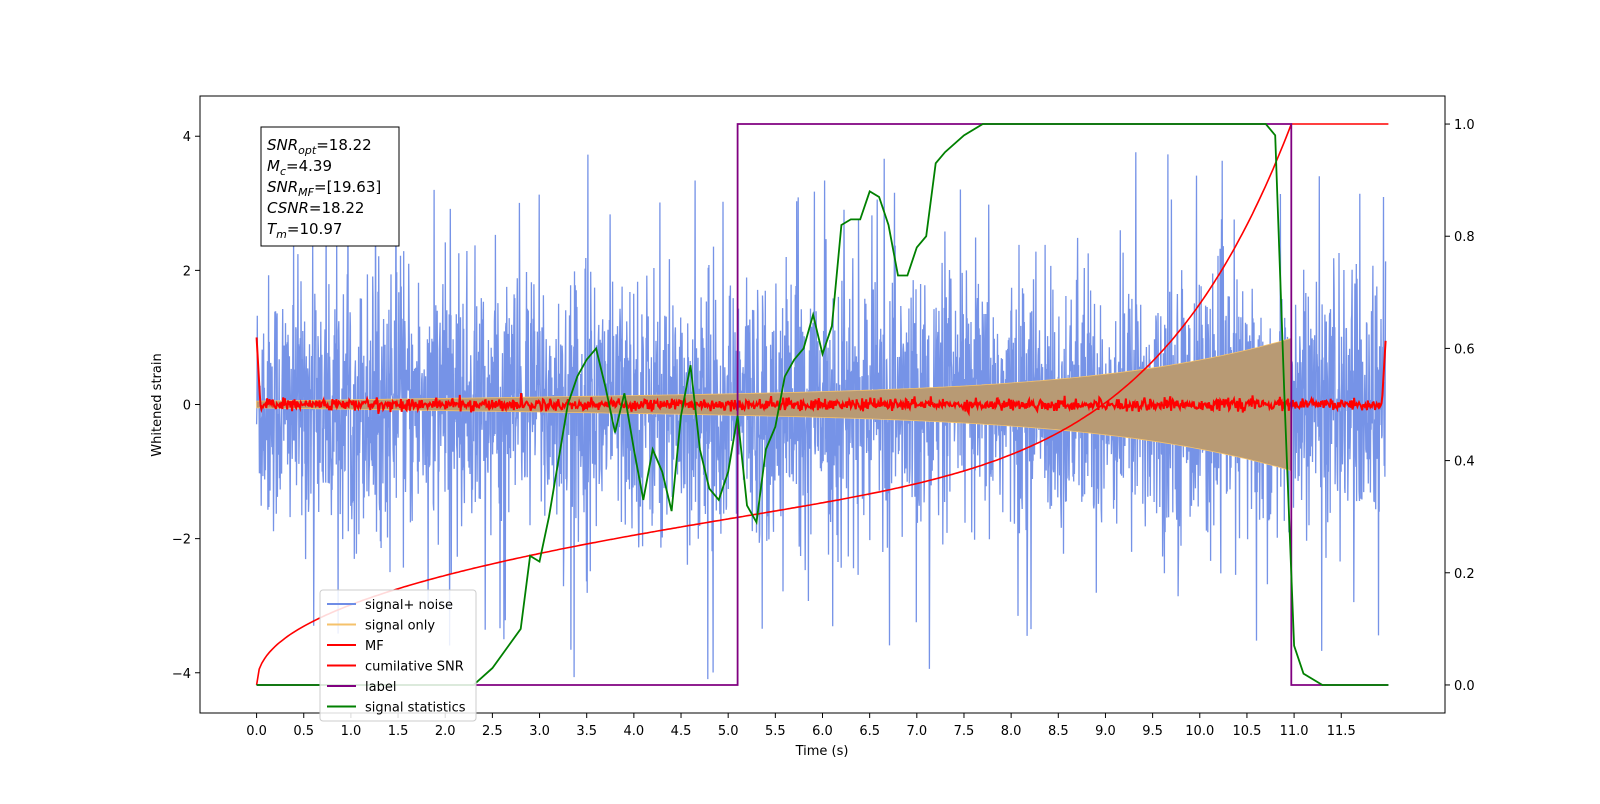  What do you see at coordinates (1341, 731) in the screenshot?
I see `x-tick-label: 11.5` at bounding box center [1341, 731].